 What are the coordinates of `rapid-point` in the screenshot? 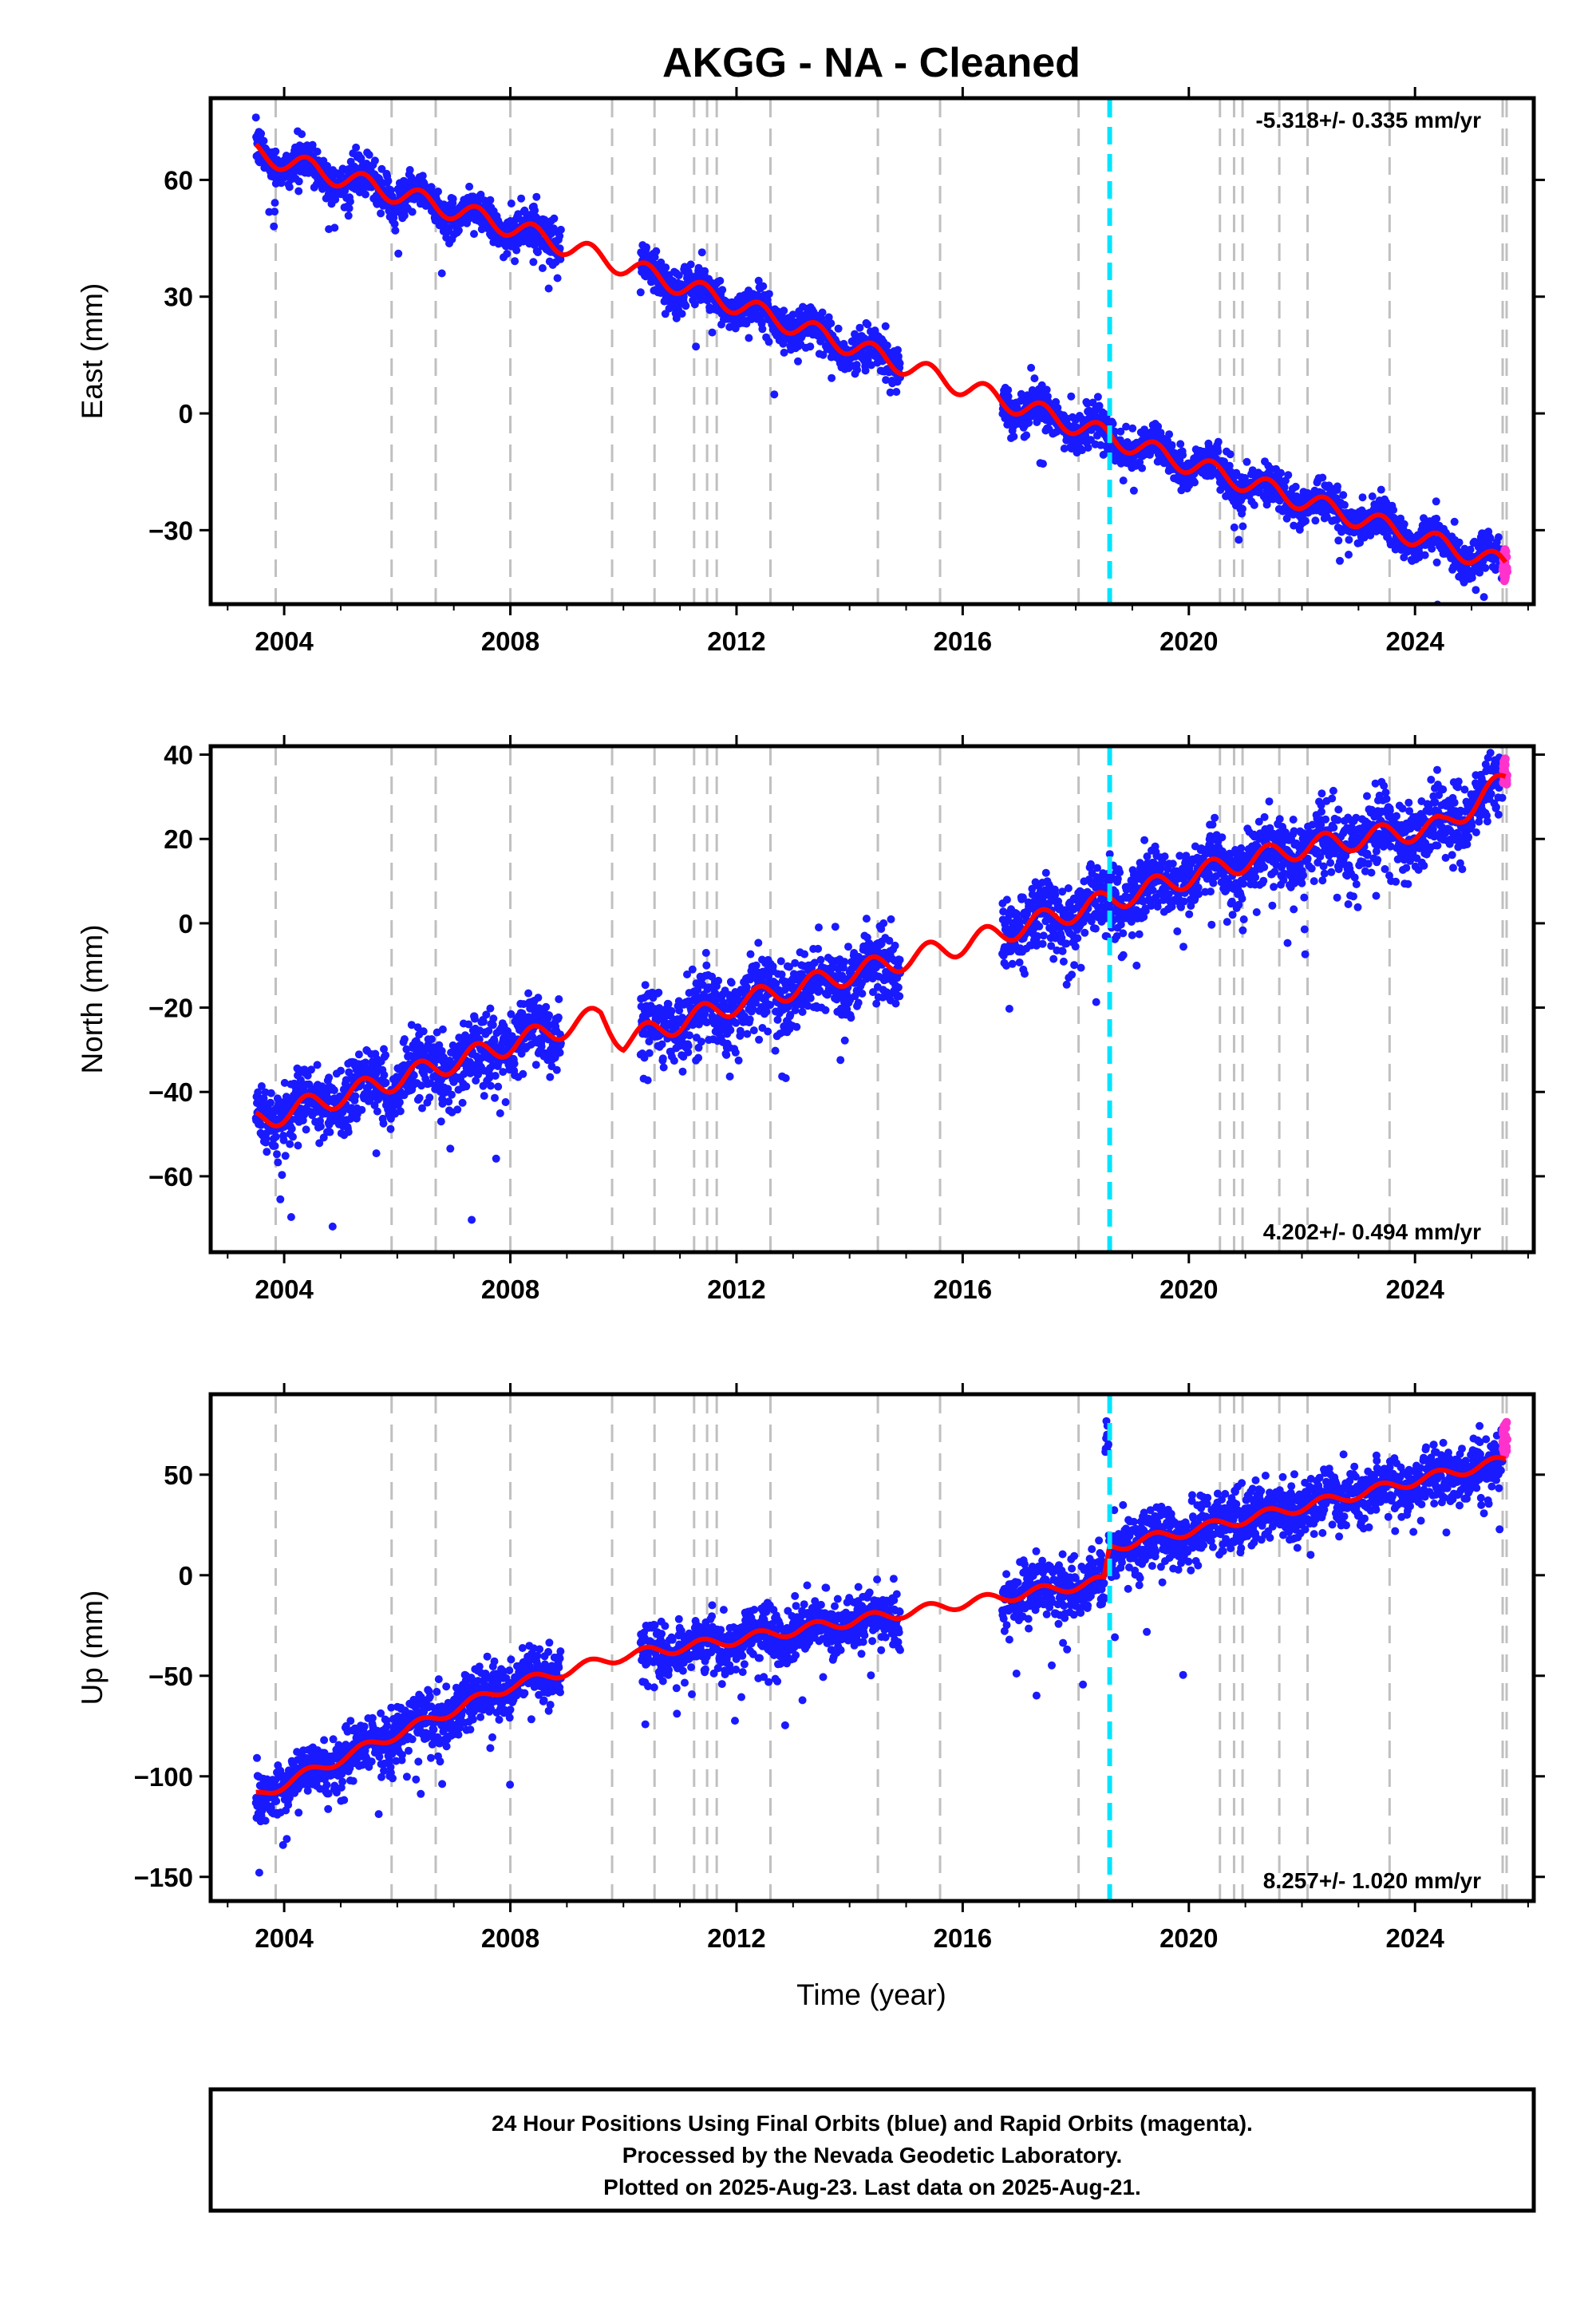 It's located at (1505, 550).